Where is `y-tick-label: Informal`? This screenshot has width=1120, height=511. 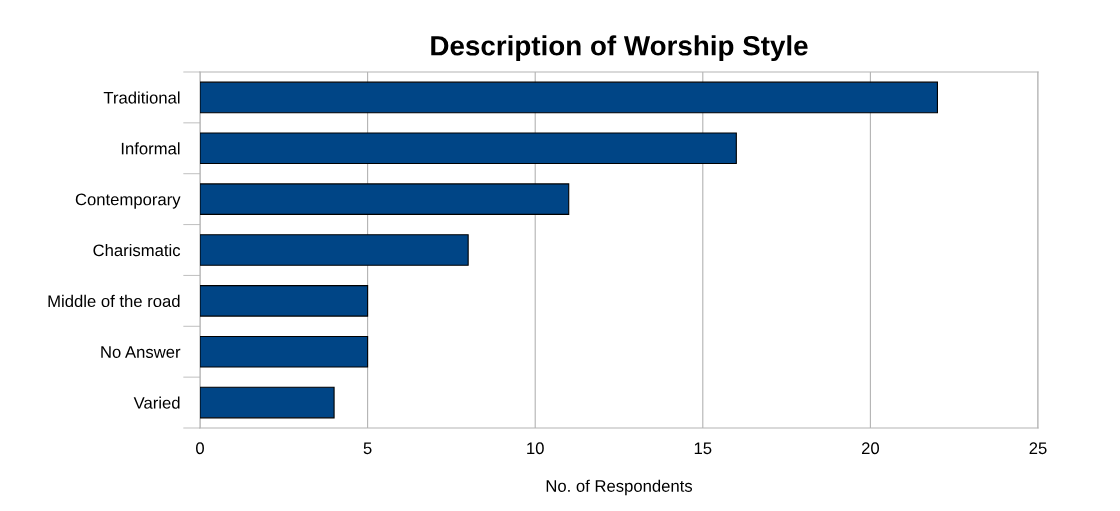 y-tick-label: Informal is located at coordinates (150, 148).